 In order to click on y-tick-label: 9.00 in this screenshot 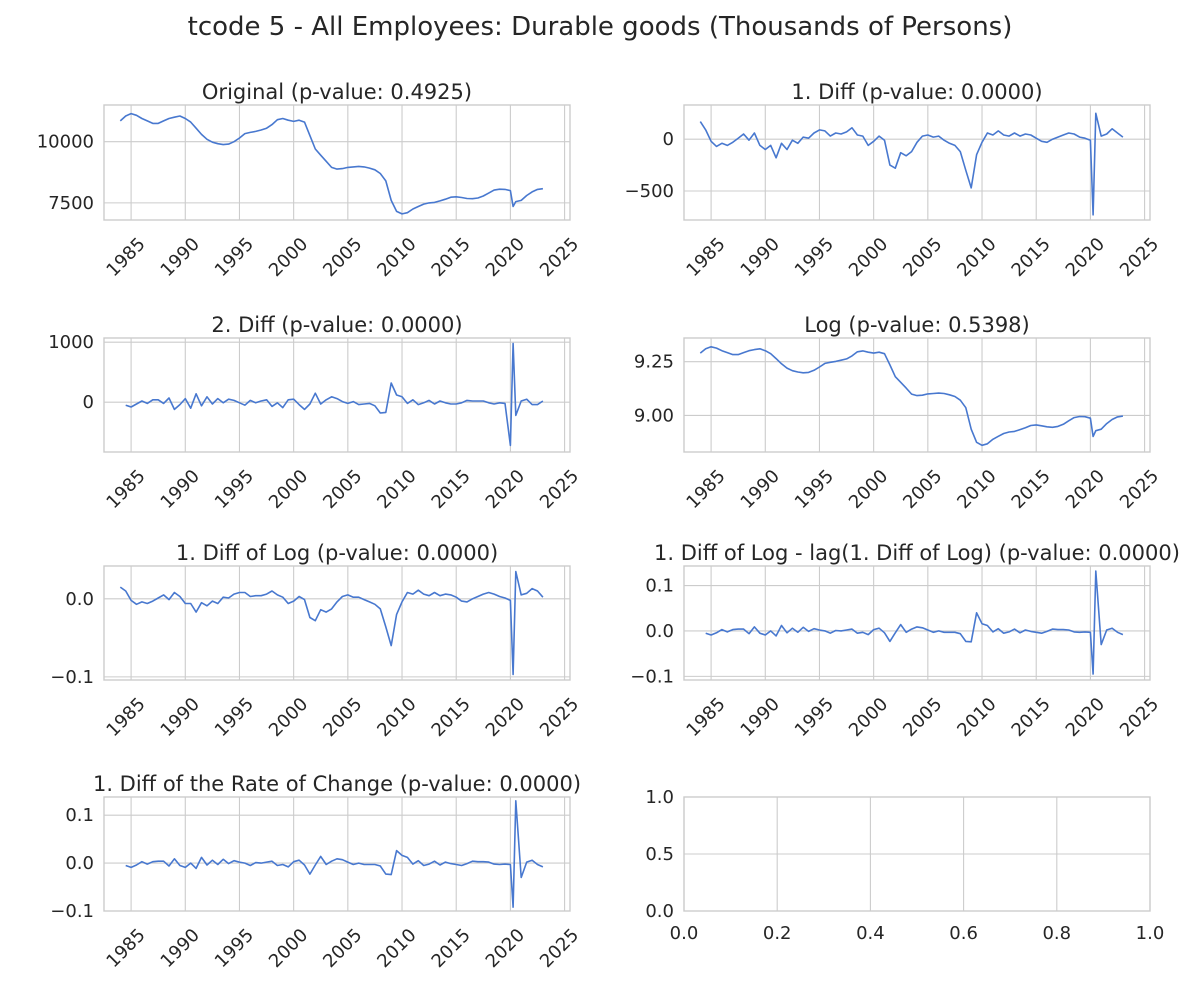, I will do `click(654, 415)`.